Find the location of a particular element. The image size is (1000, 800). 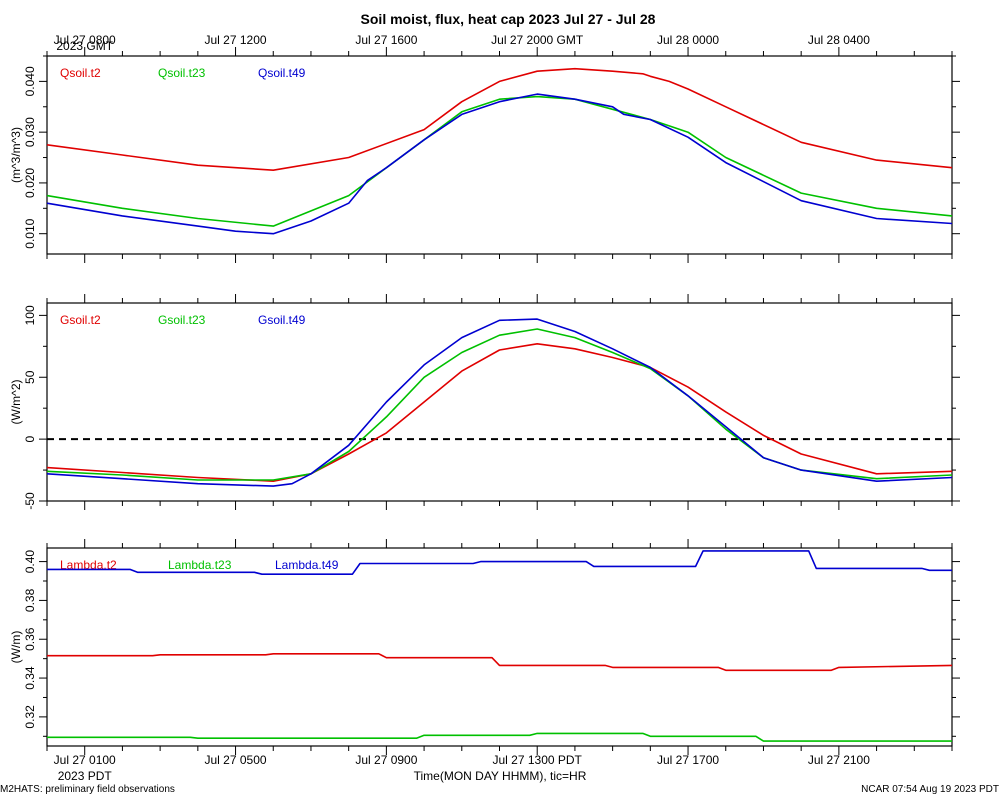

bottom-time-tick-label: Jul 27 0500 is located at coordinates (236, 760).